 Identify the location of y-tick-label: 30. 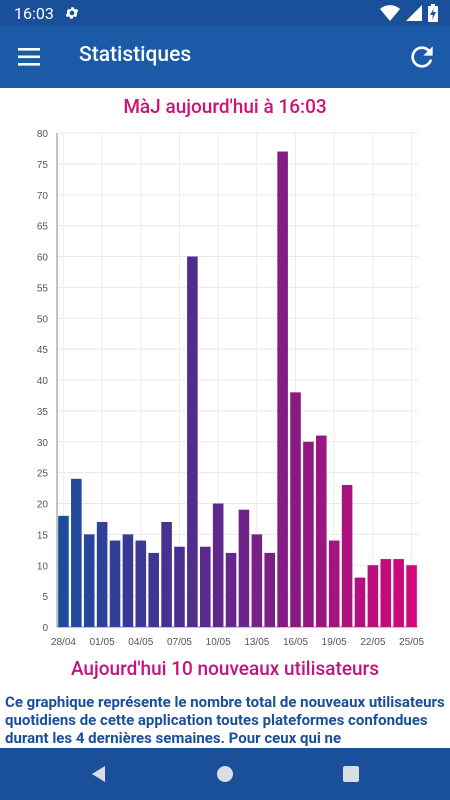
(43, 443).